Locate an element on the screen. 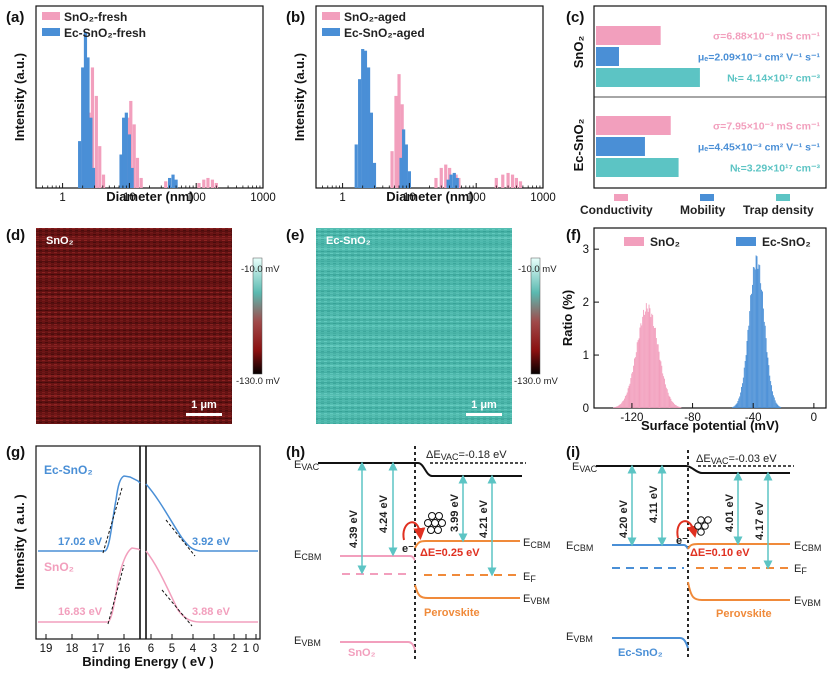 The width and height of the screenshot is (831, 675). plot-a-bars is located at coordinates (148, 110).